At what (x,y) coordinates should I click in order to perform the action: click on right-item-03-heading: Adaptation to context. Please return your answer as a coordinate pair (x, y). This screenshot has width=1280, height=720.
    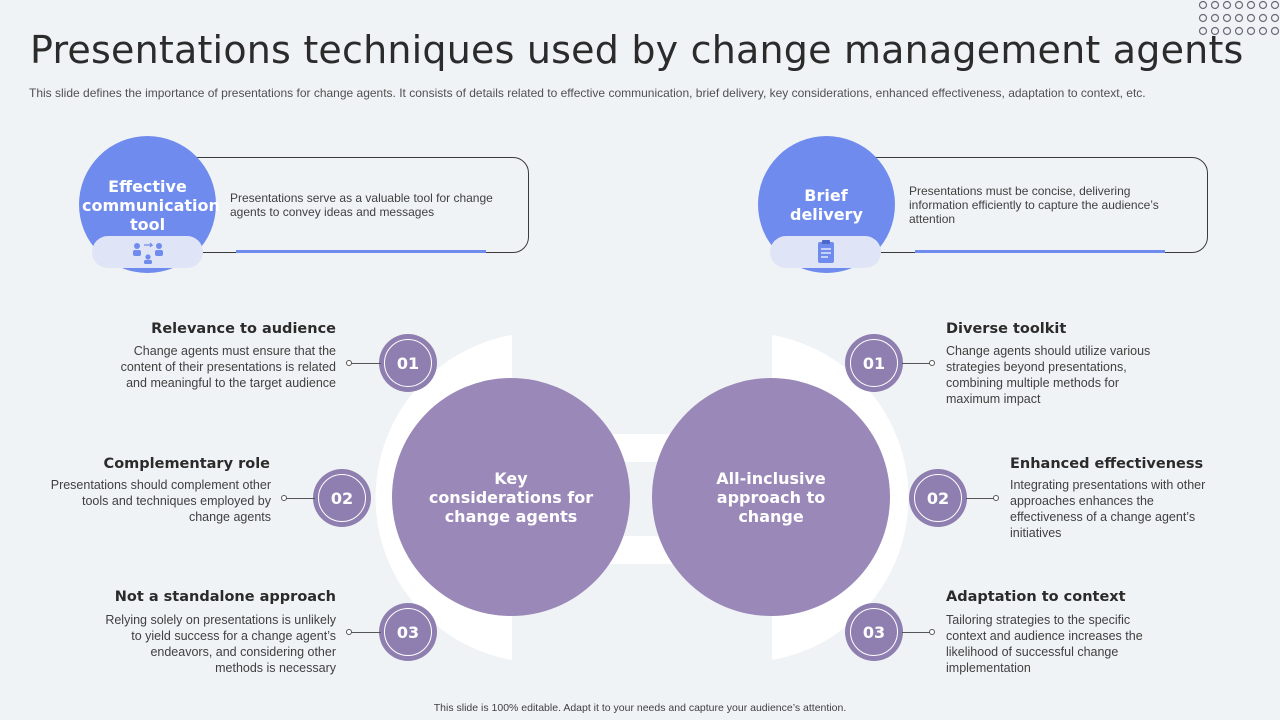
    Looking at the image, I should click on (1036, 597).